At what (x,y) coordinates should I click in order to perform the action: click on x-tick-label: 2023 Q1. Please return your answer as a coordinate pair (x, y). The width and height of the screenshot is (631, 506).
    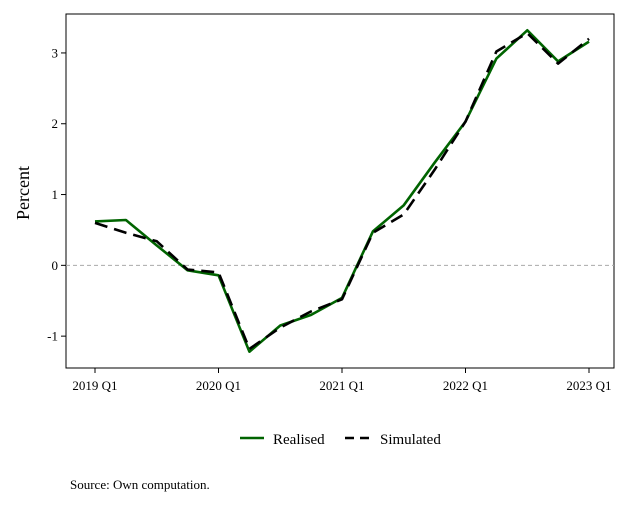
    Looking at the image, I should click on (588, 385).